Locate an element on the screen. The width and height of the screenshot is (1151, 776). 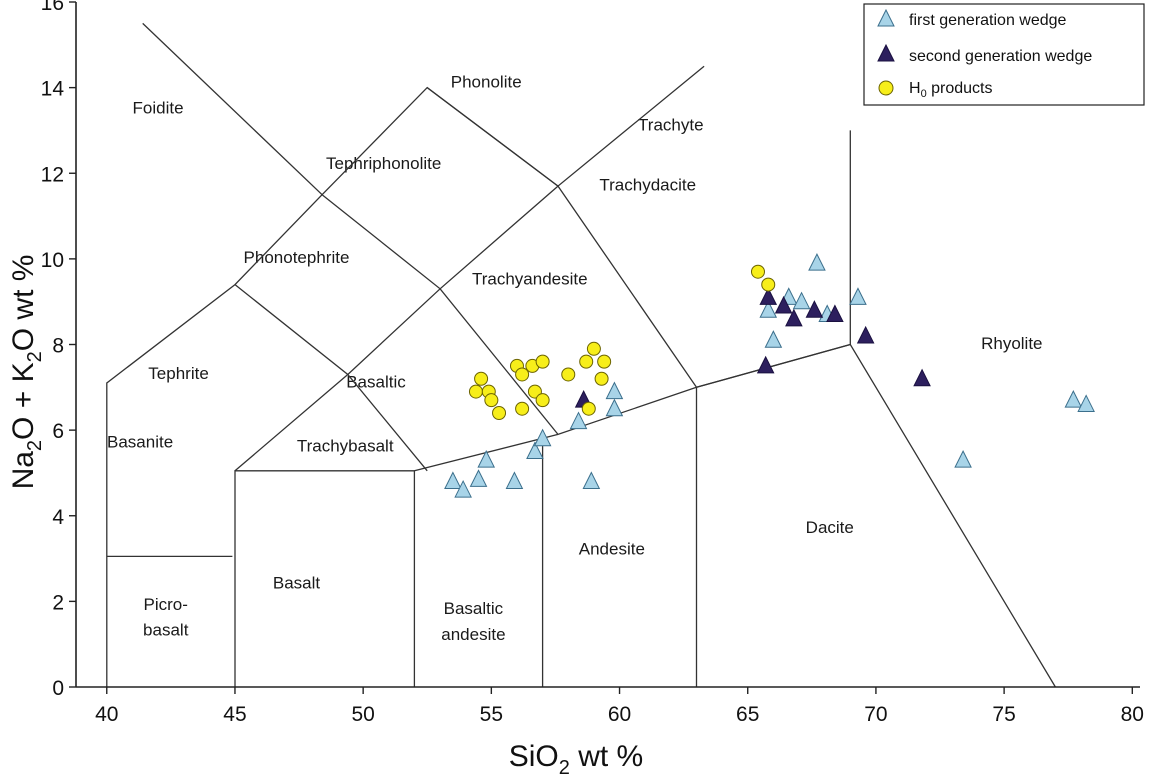
y-axis-title-part2: O + K is located at coordinates (23, 401).